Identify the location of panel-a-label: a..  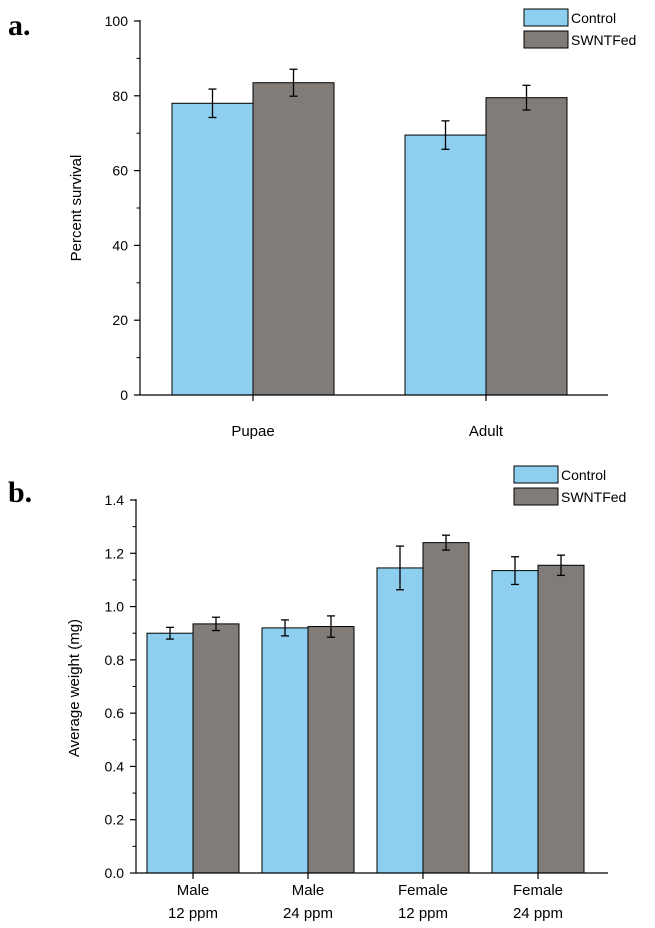
(19, 25).